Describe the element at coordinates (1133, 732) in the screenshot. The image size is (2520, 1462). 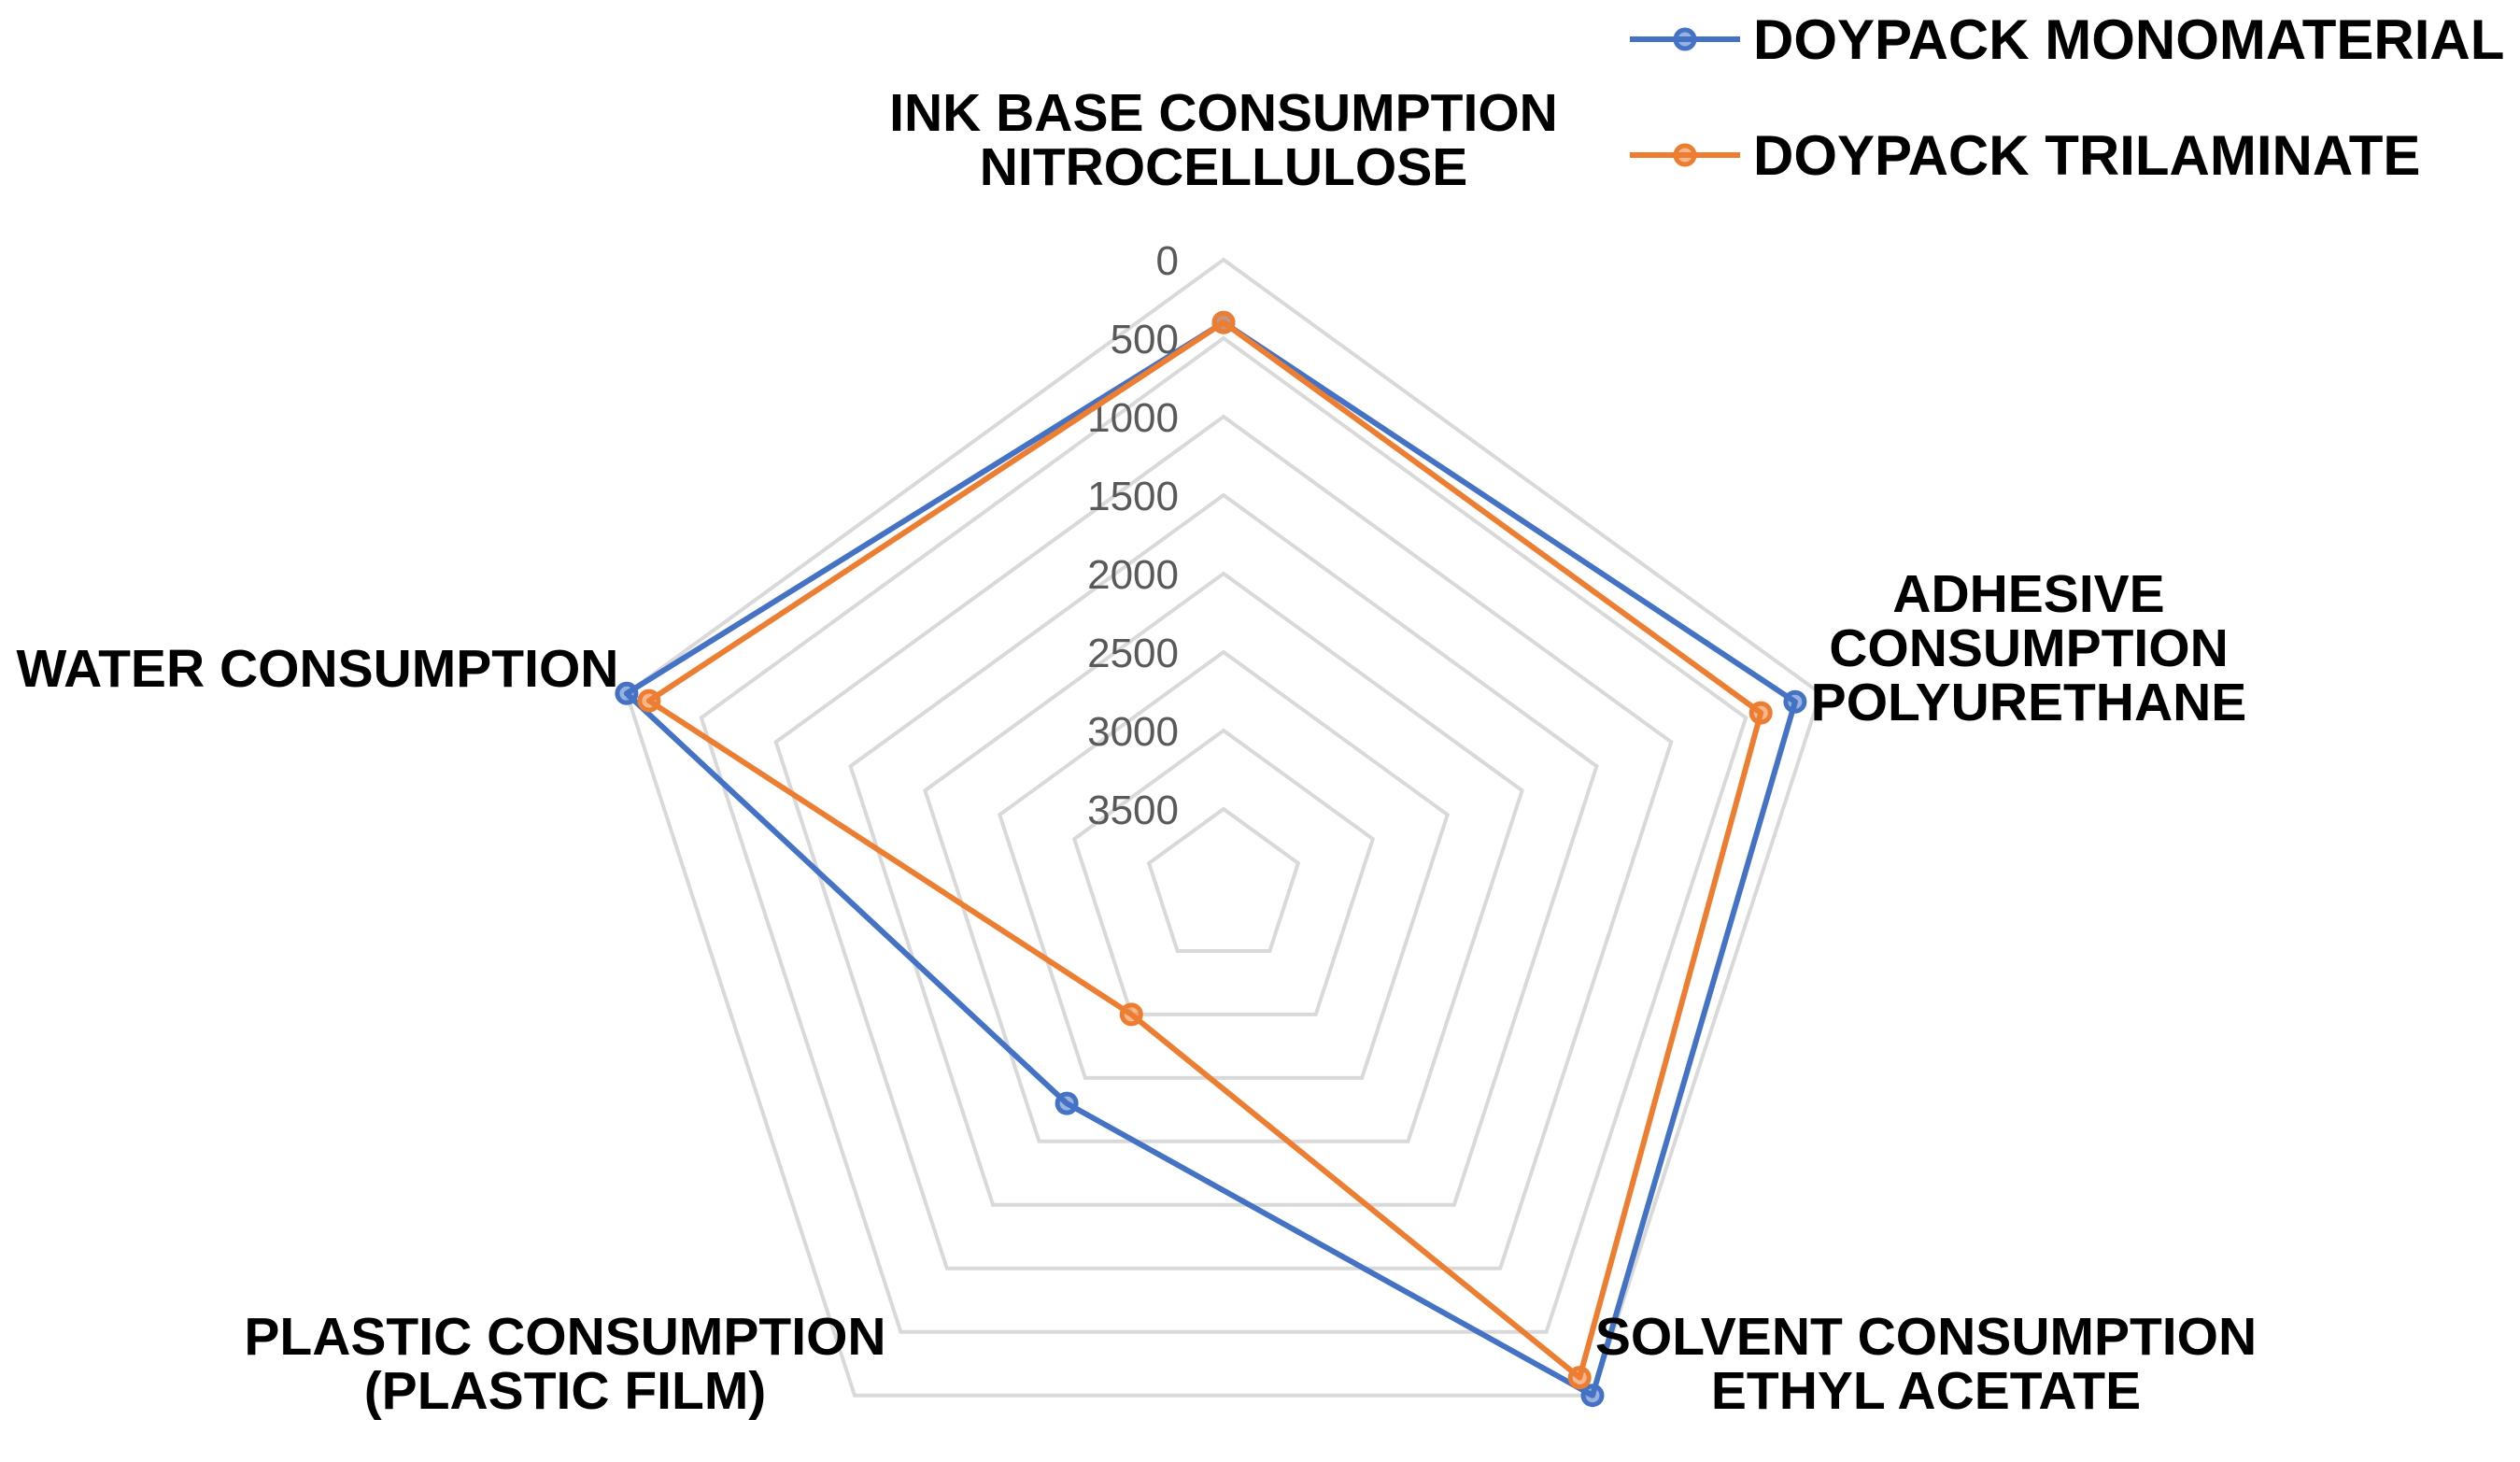
I see `tick-label-3000: 3000` at that location.